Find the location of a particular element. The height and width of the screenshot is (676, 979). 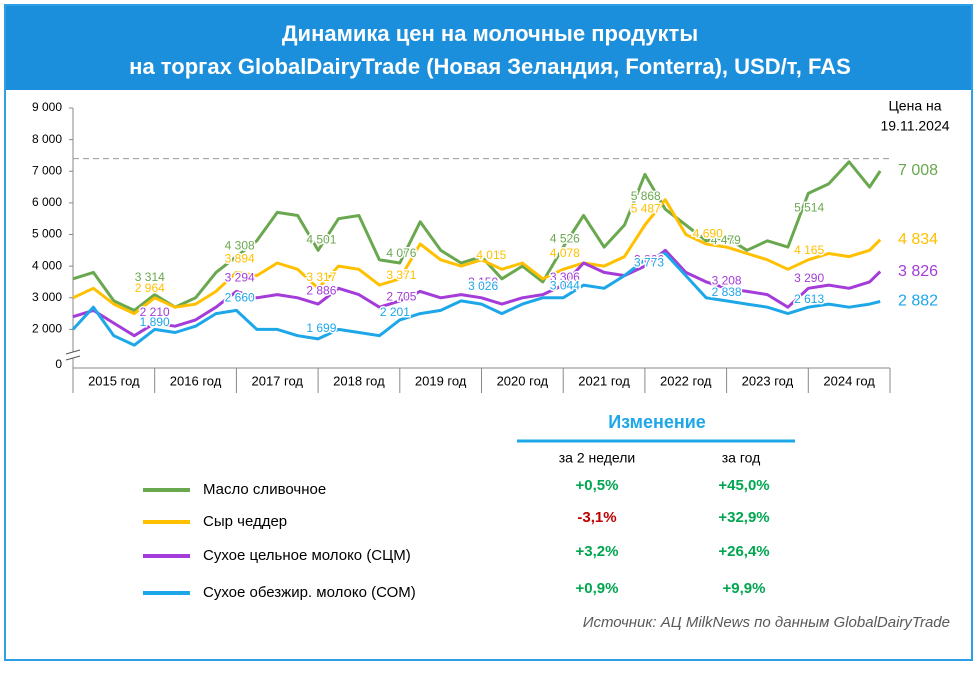

x-tick-label: 2018 год is located at coordinates (359, 380).